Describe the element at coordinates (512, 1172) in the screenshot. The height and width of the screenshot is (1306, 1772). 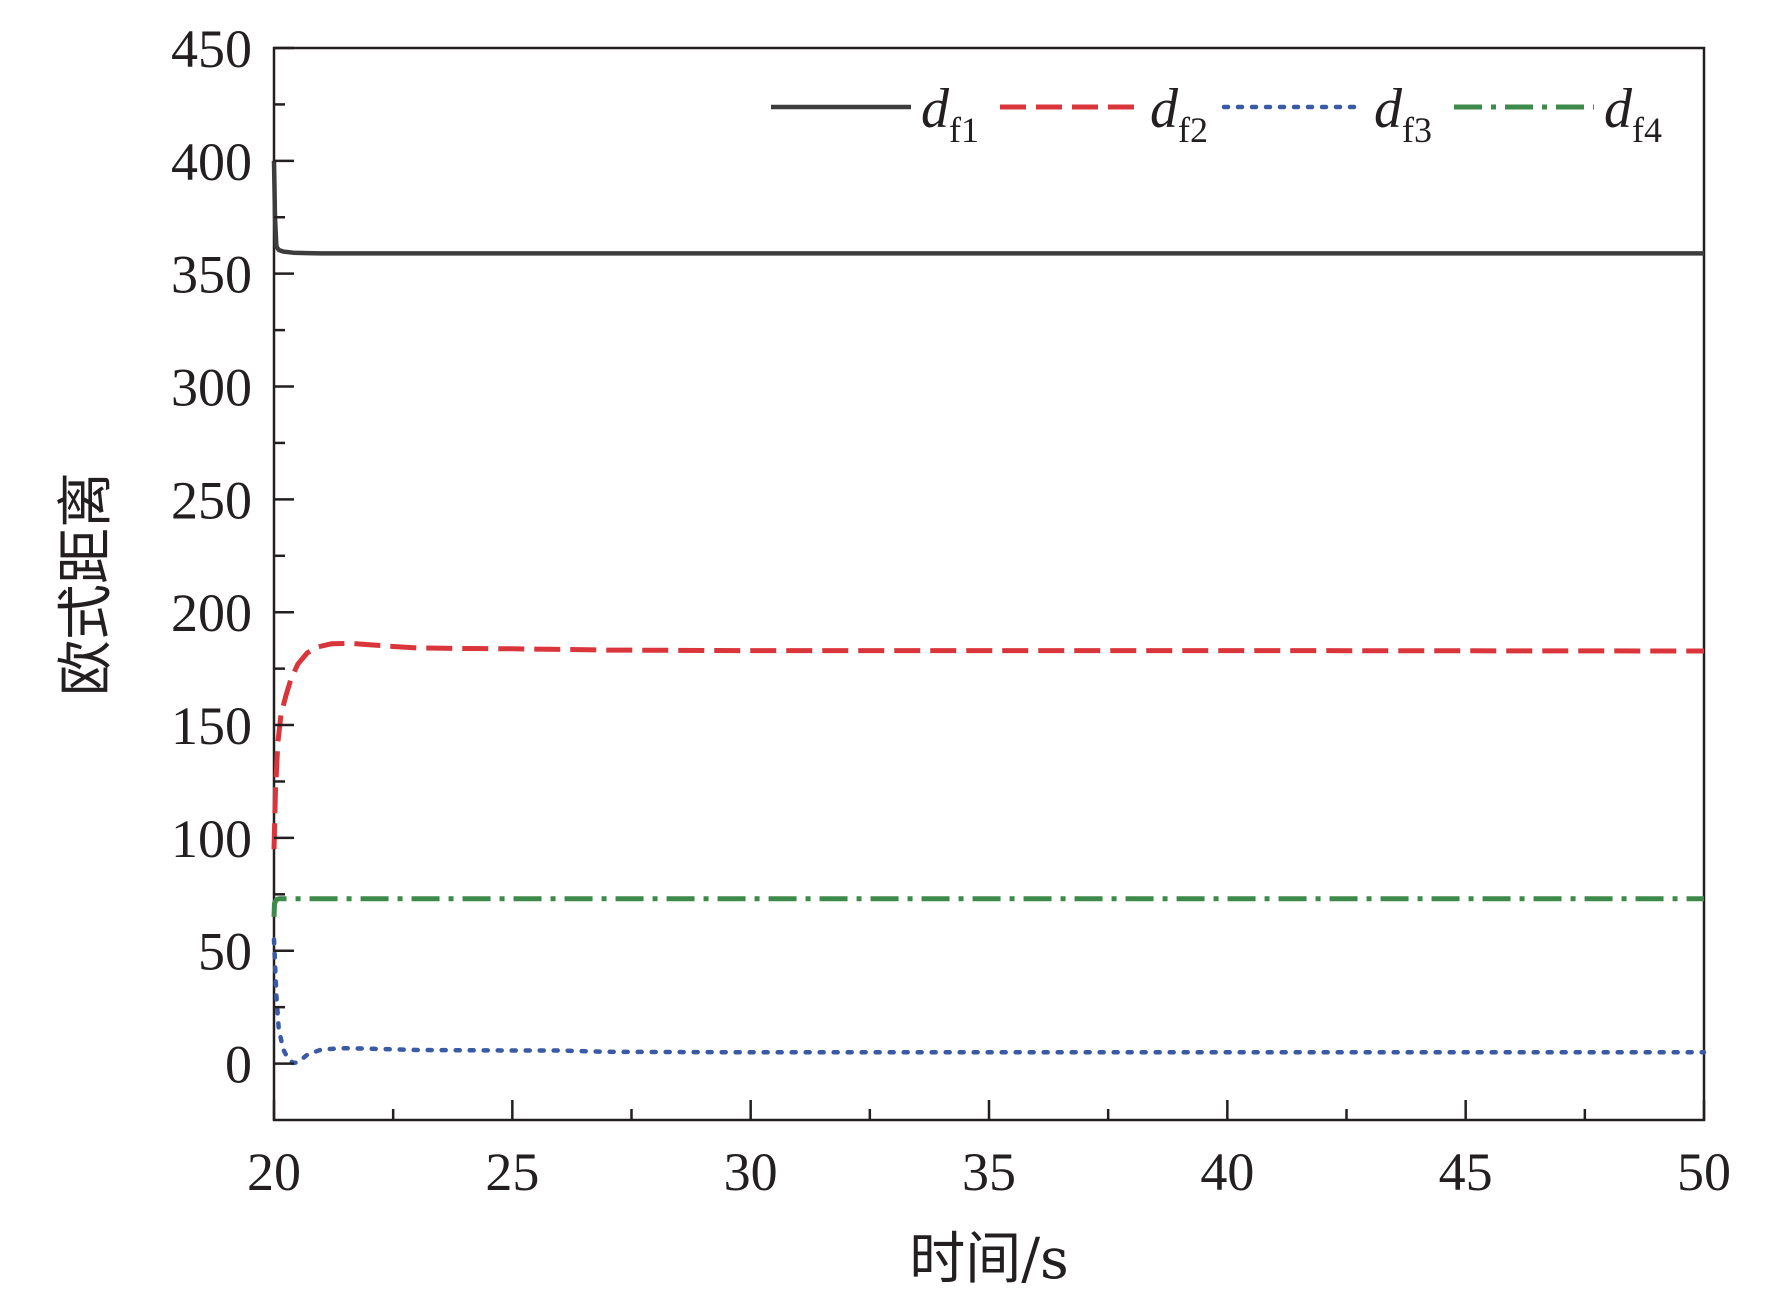
I see `x-tick-label: 25` at that location.